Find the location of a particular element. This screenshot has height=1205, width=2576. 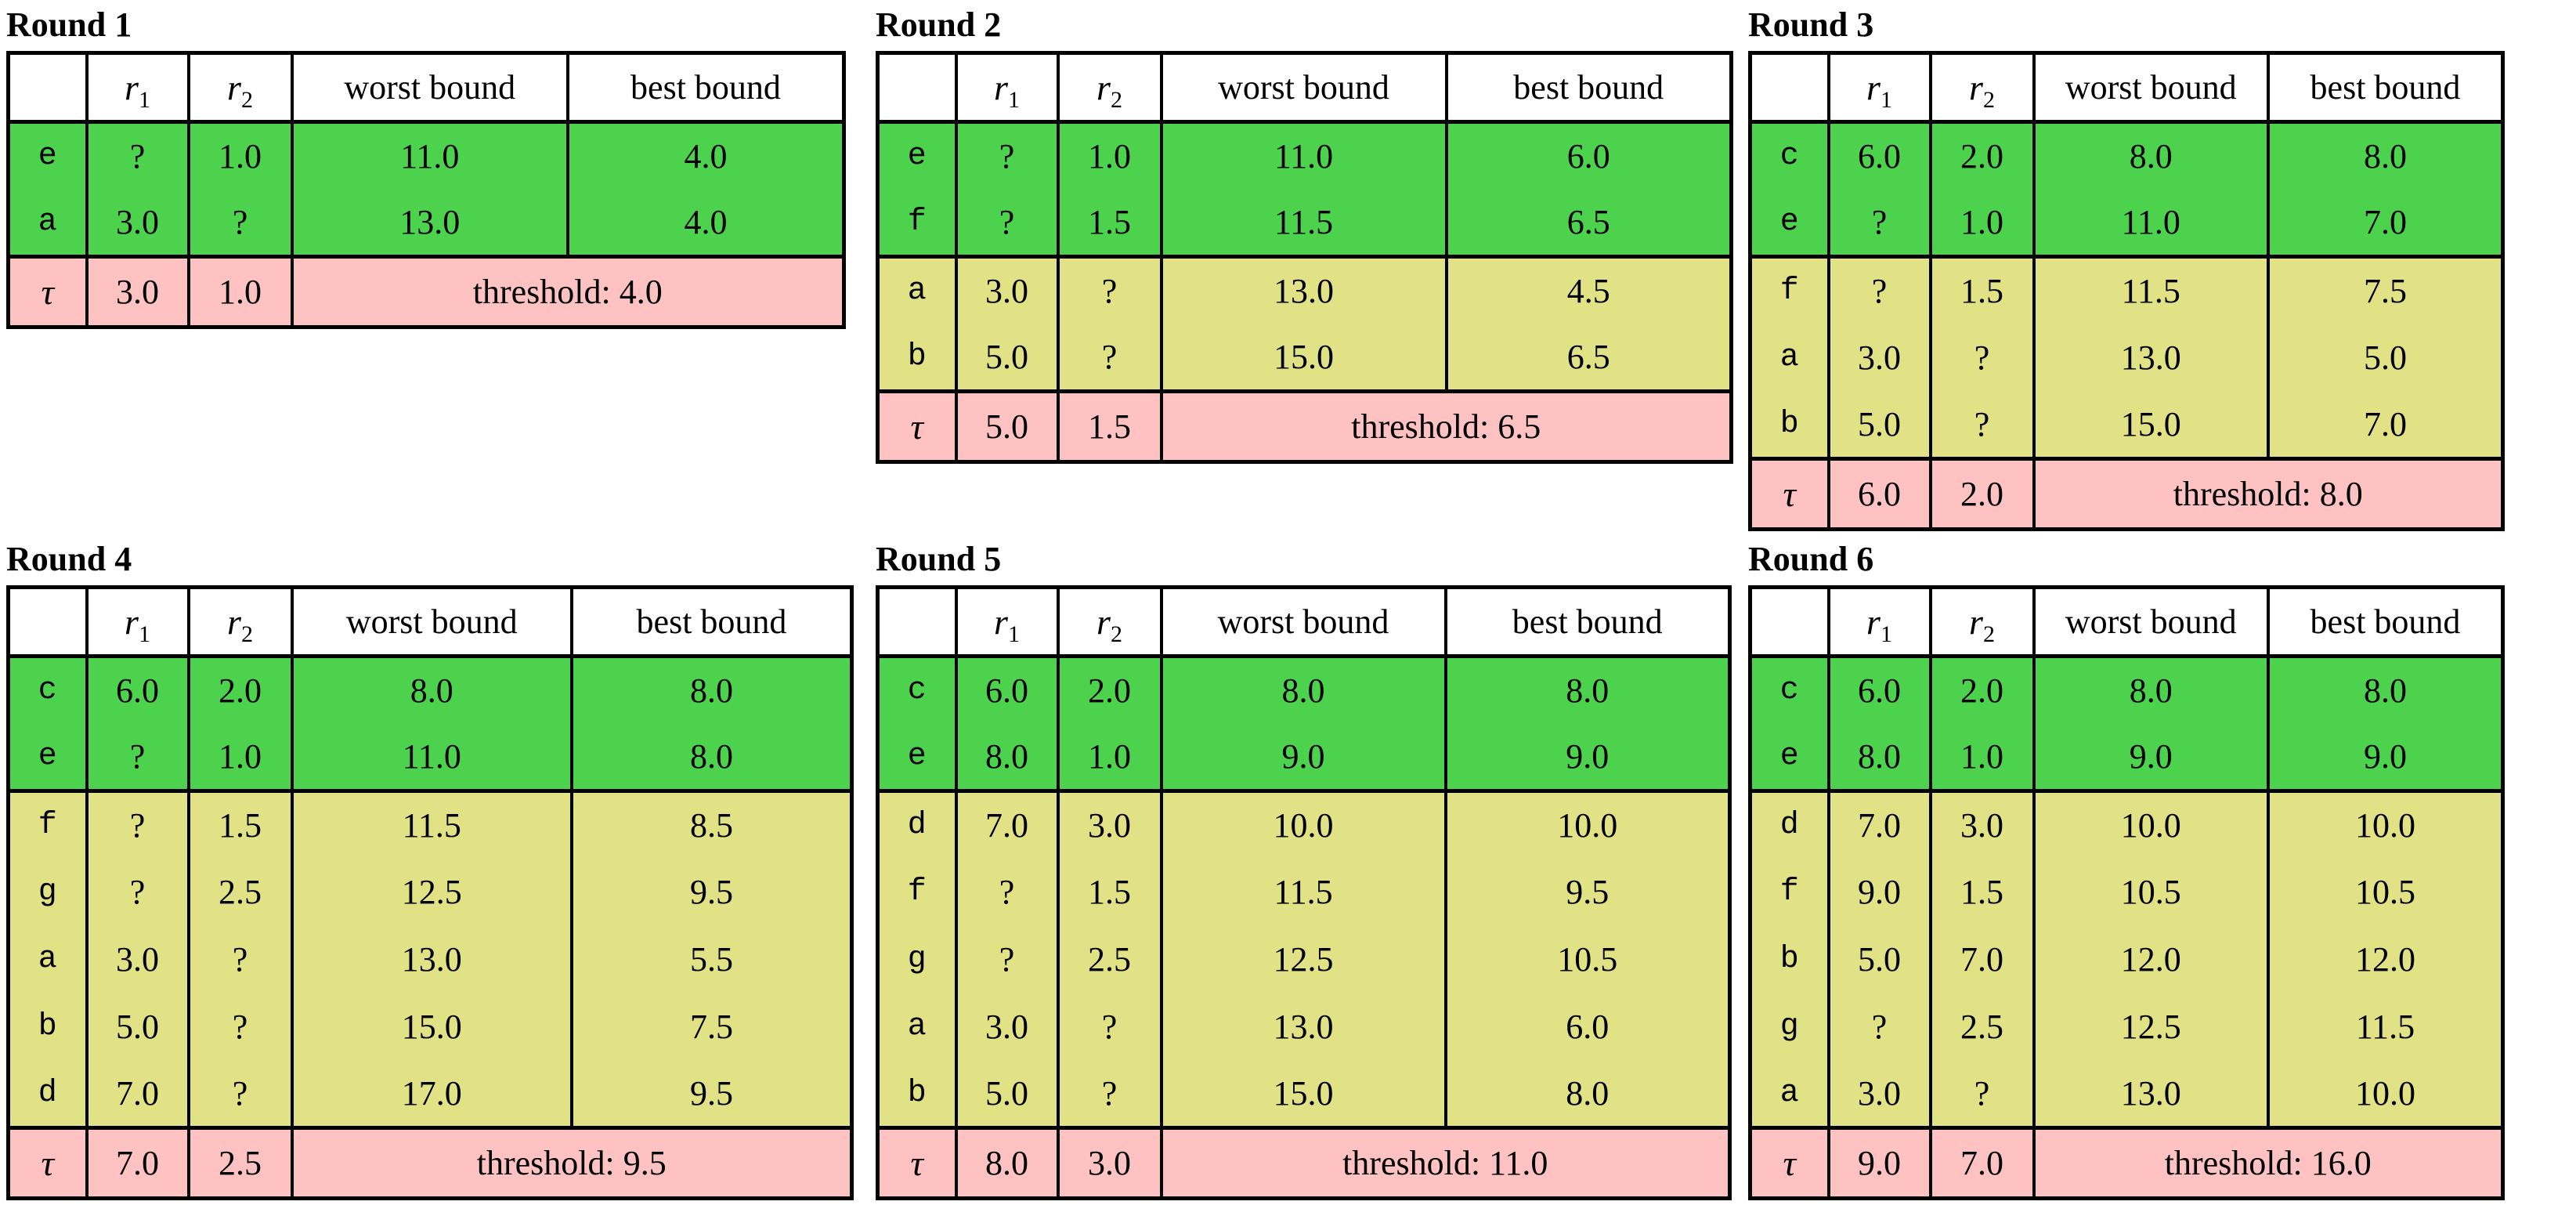

best-bound-cell: 6.5 is located at coordinates (1588, 358).